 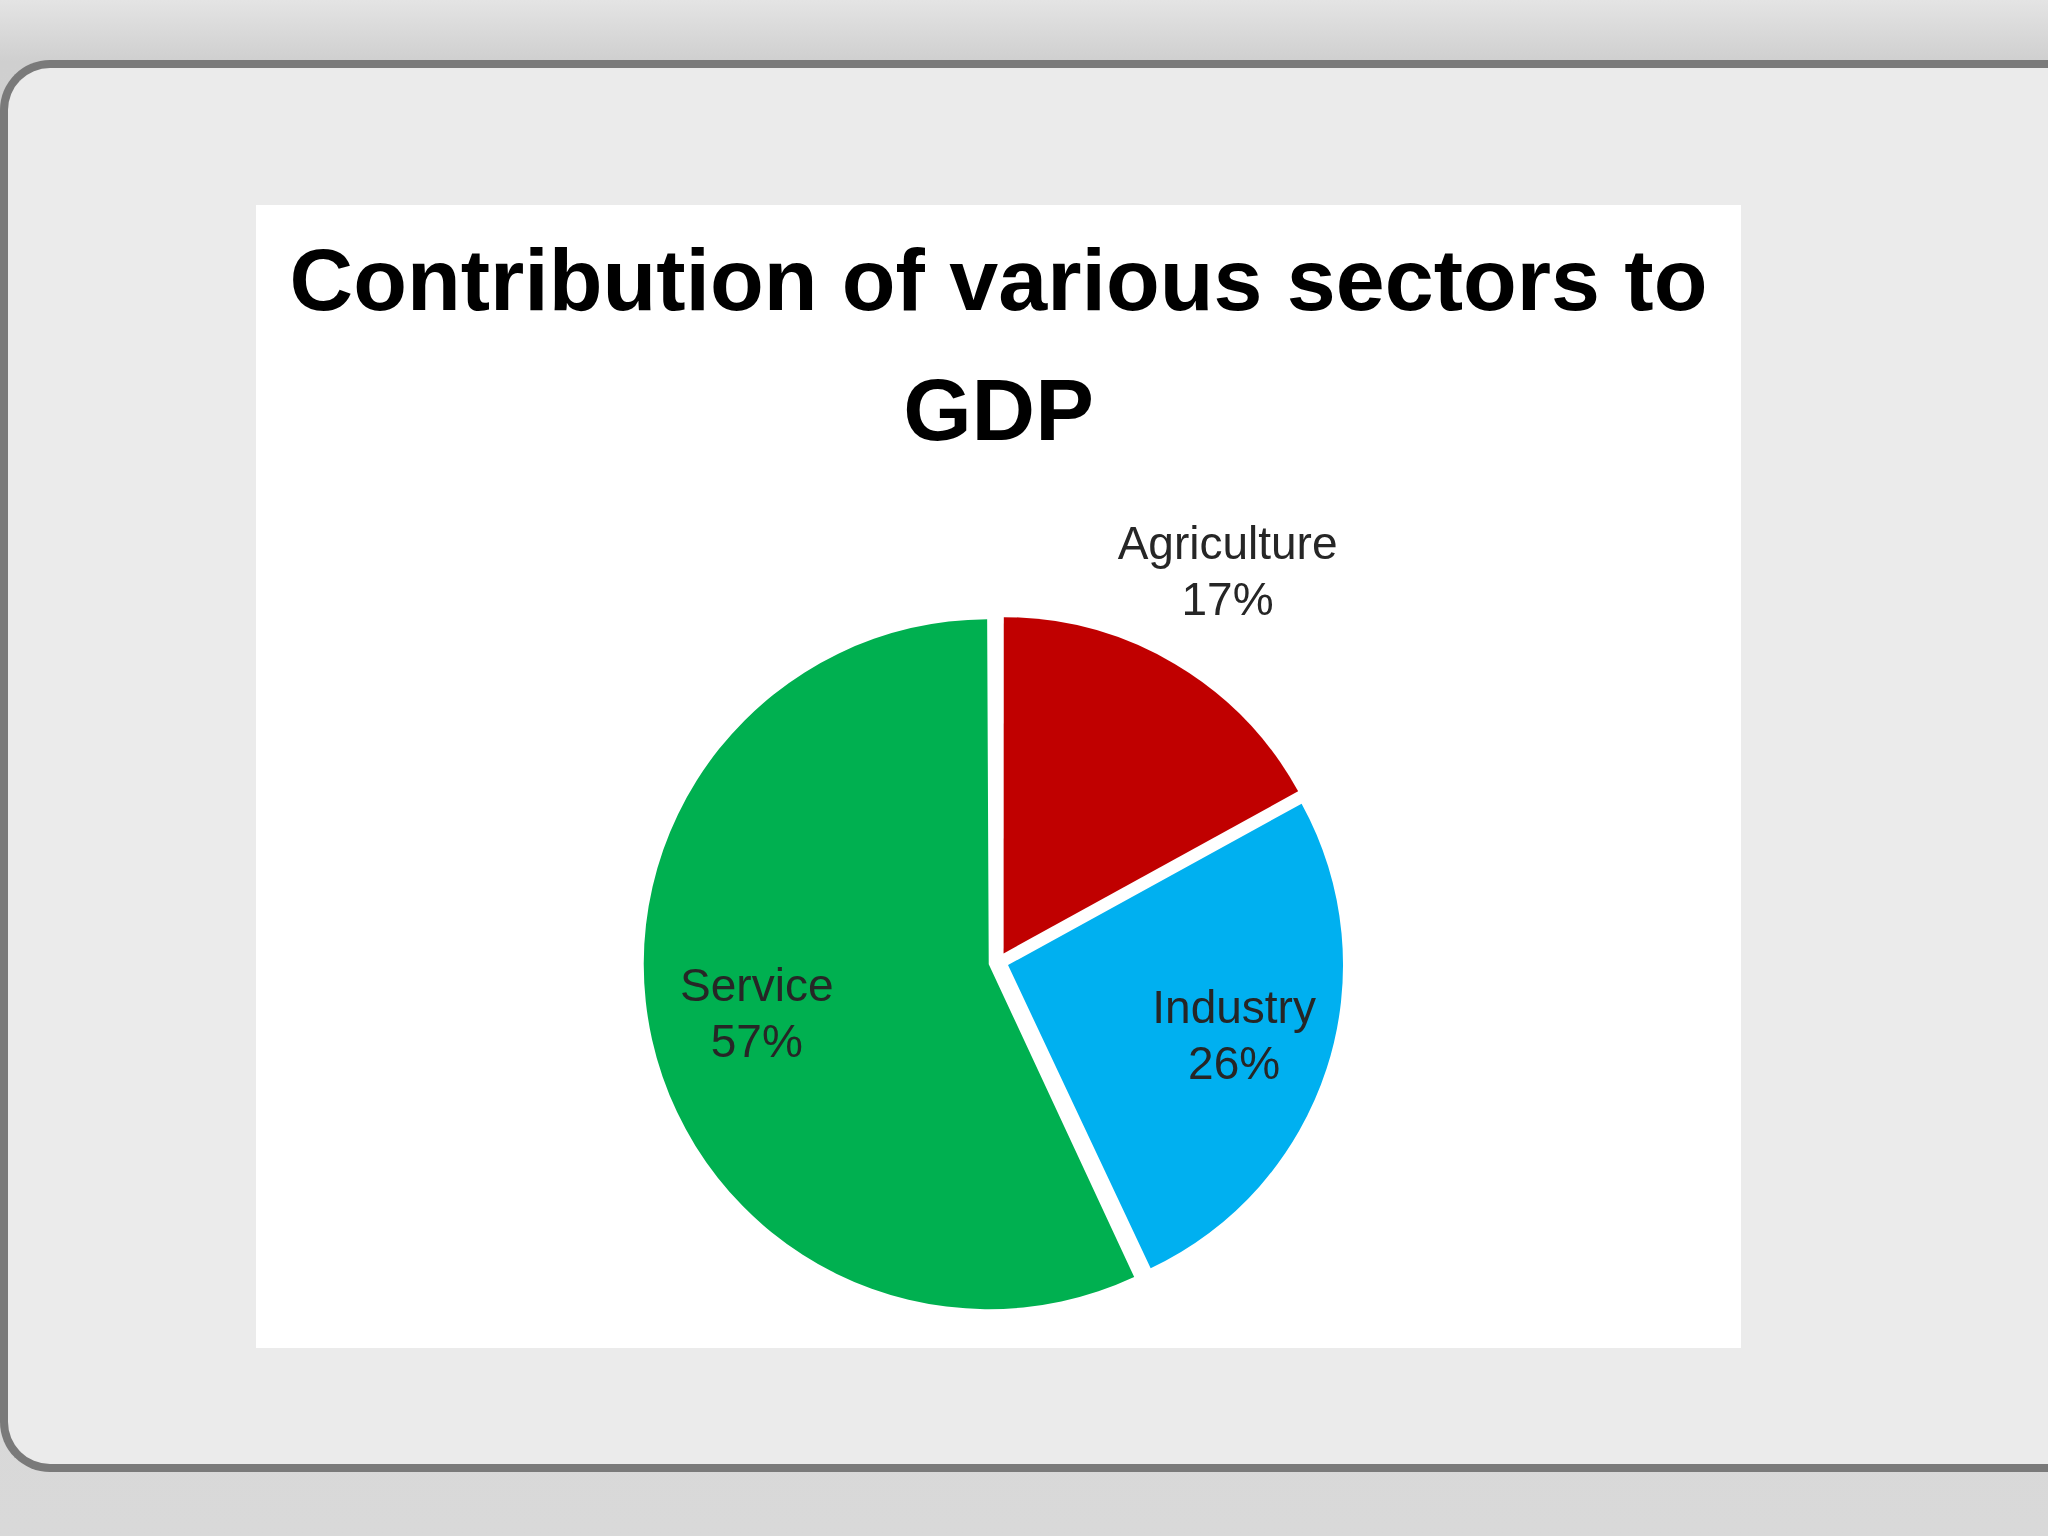 What do you see at coordinates (757, 984) in the screenshot?
I see `slice-label: Service` at bounding box center [757, 984].